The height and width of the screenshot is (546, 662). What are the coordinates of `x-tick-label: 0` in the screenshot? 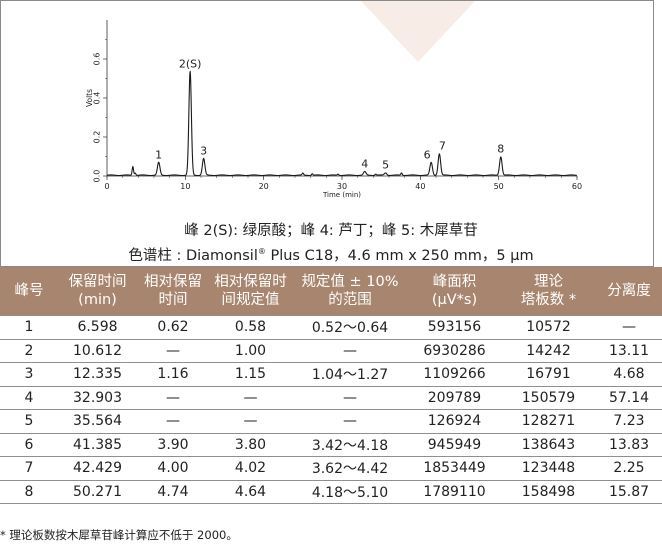 It's located at (106, 186).